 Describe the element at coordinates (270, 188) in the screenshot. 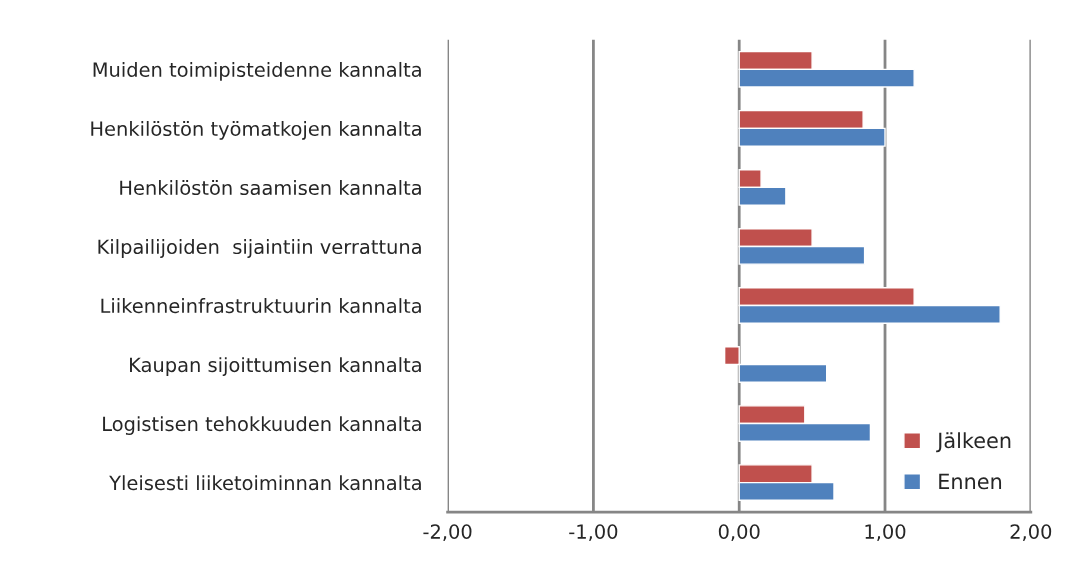

I see `y-tick-label: Henkilöstön saamisen kannalta` at that location.